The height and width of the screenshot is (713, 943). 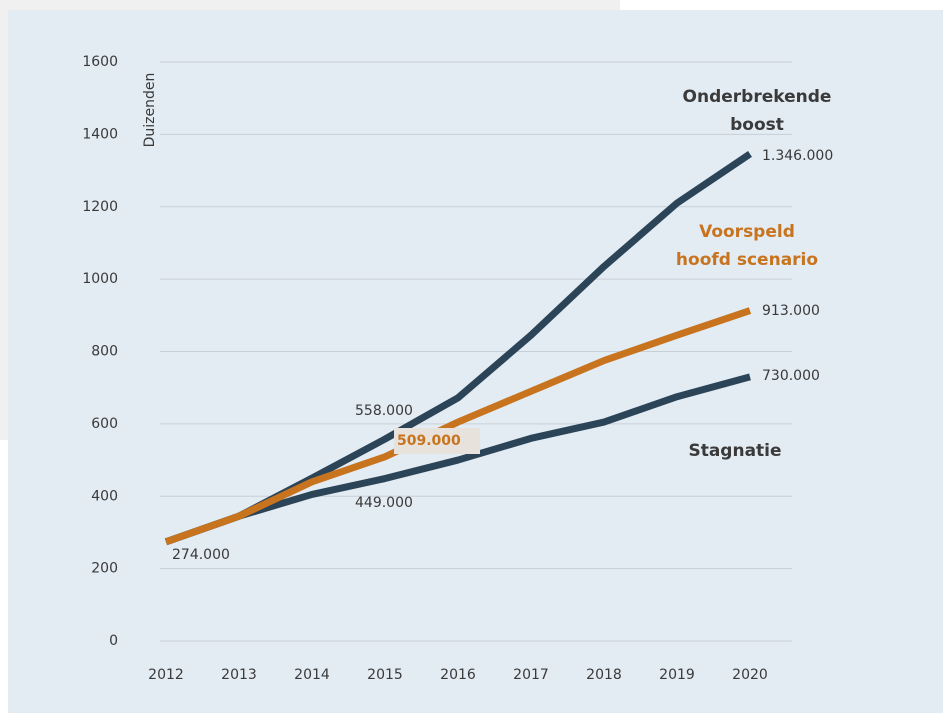 I want to click on series-label: Voorspeld hoofd scenario, so click(x=747, y=246).